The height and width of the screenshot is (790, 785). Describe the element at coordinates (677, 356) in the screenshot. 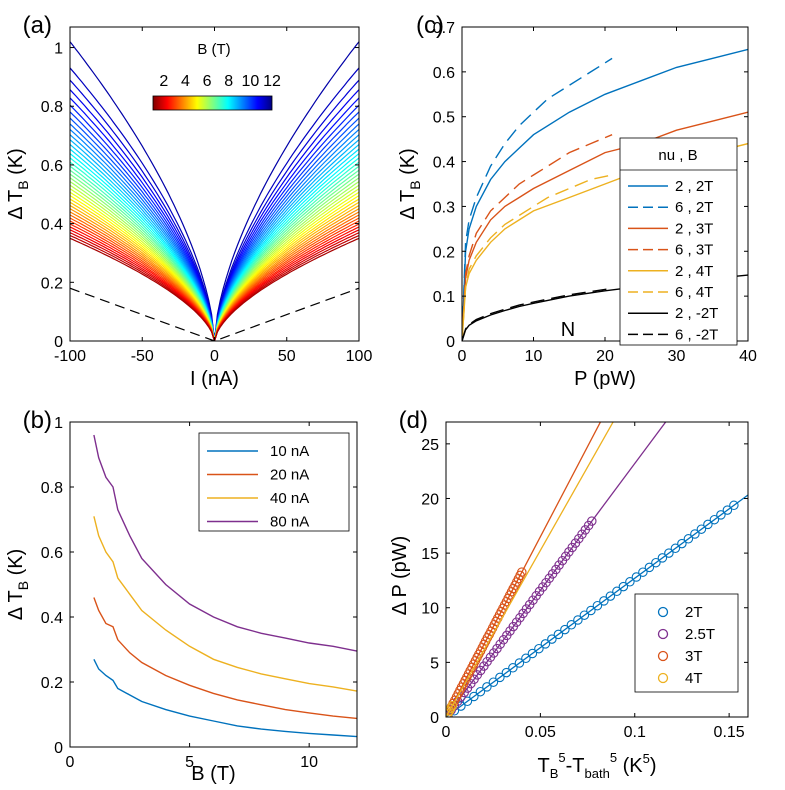

I see `x-tick-label: 30` at that location.